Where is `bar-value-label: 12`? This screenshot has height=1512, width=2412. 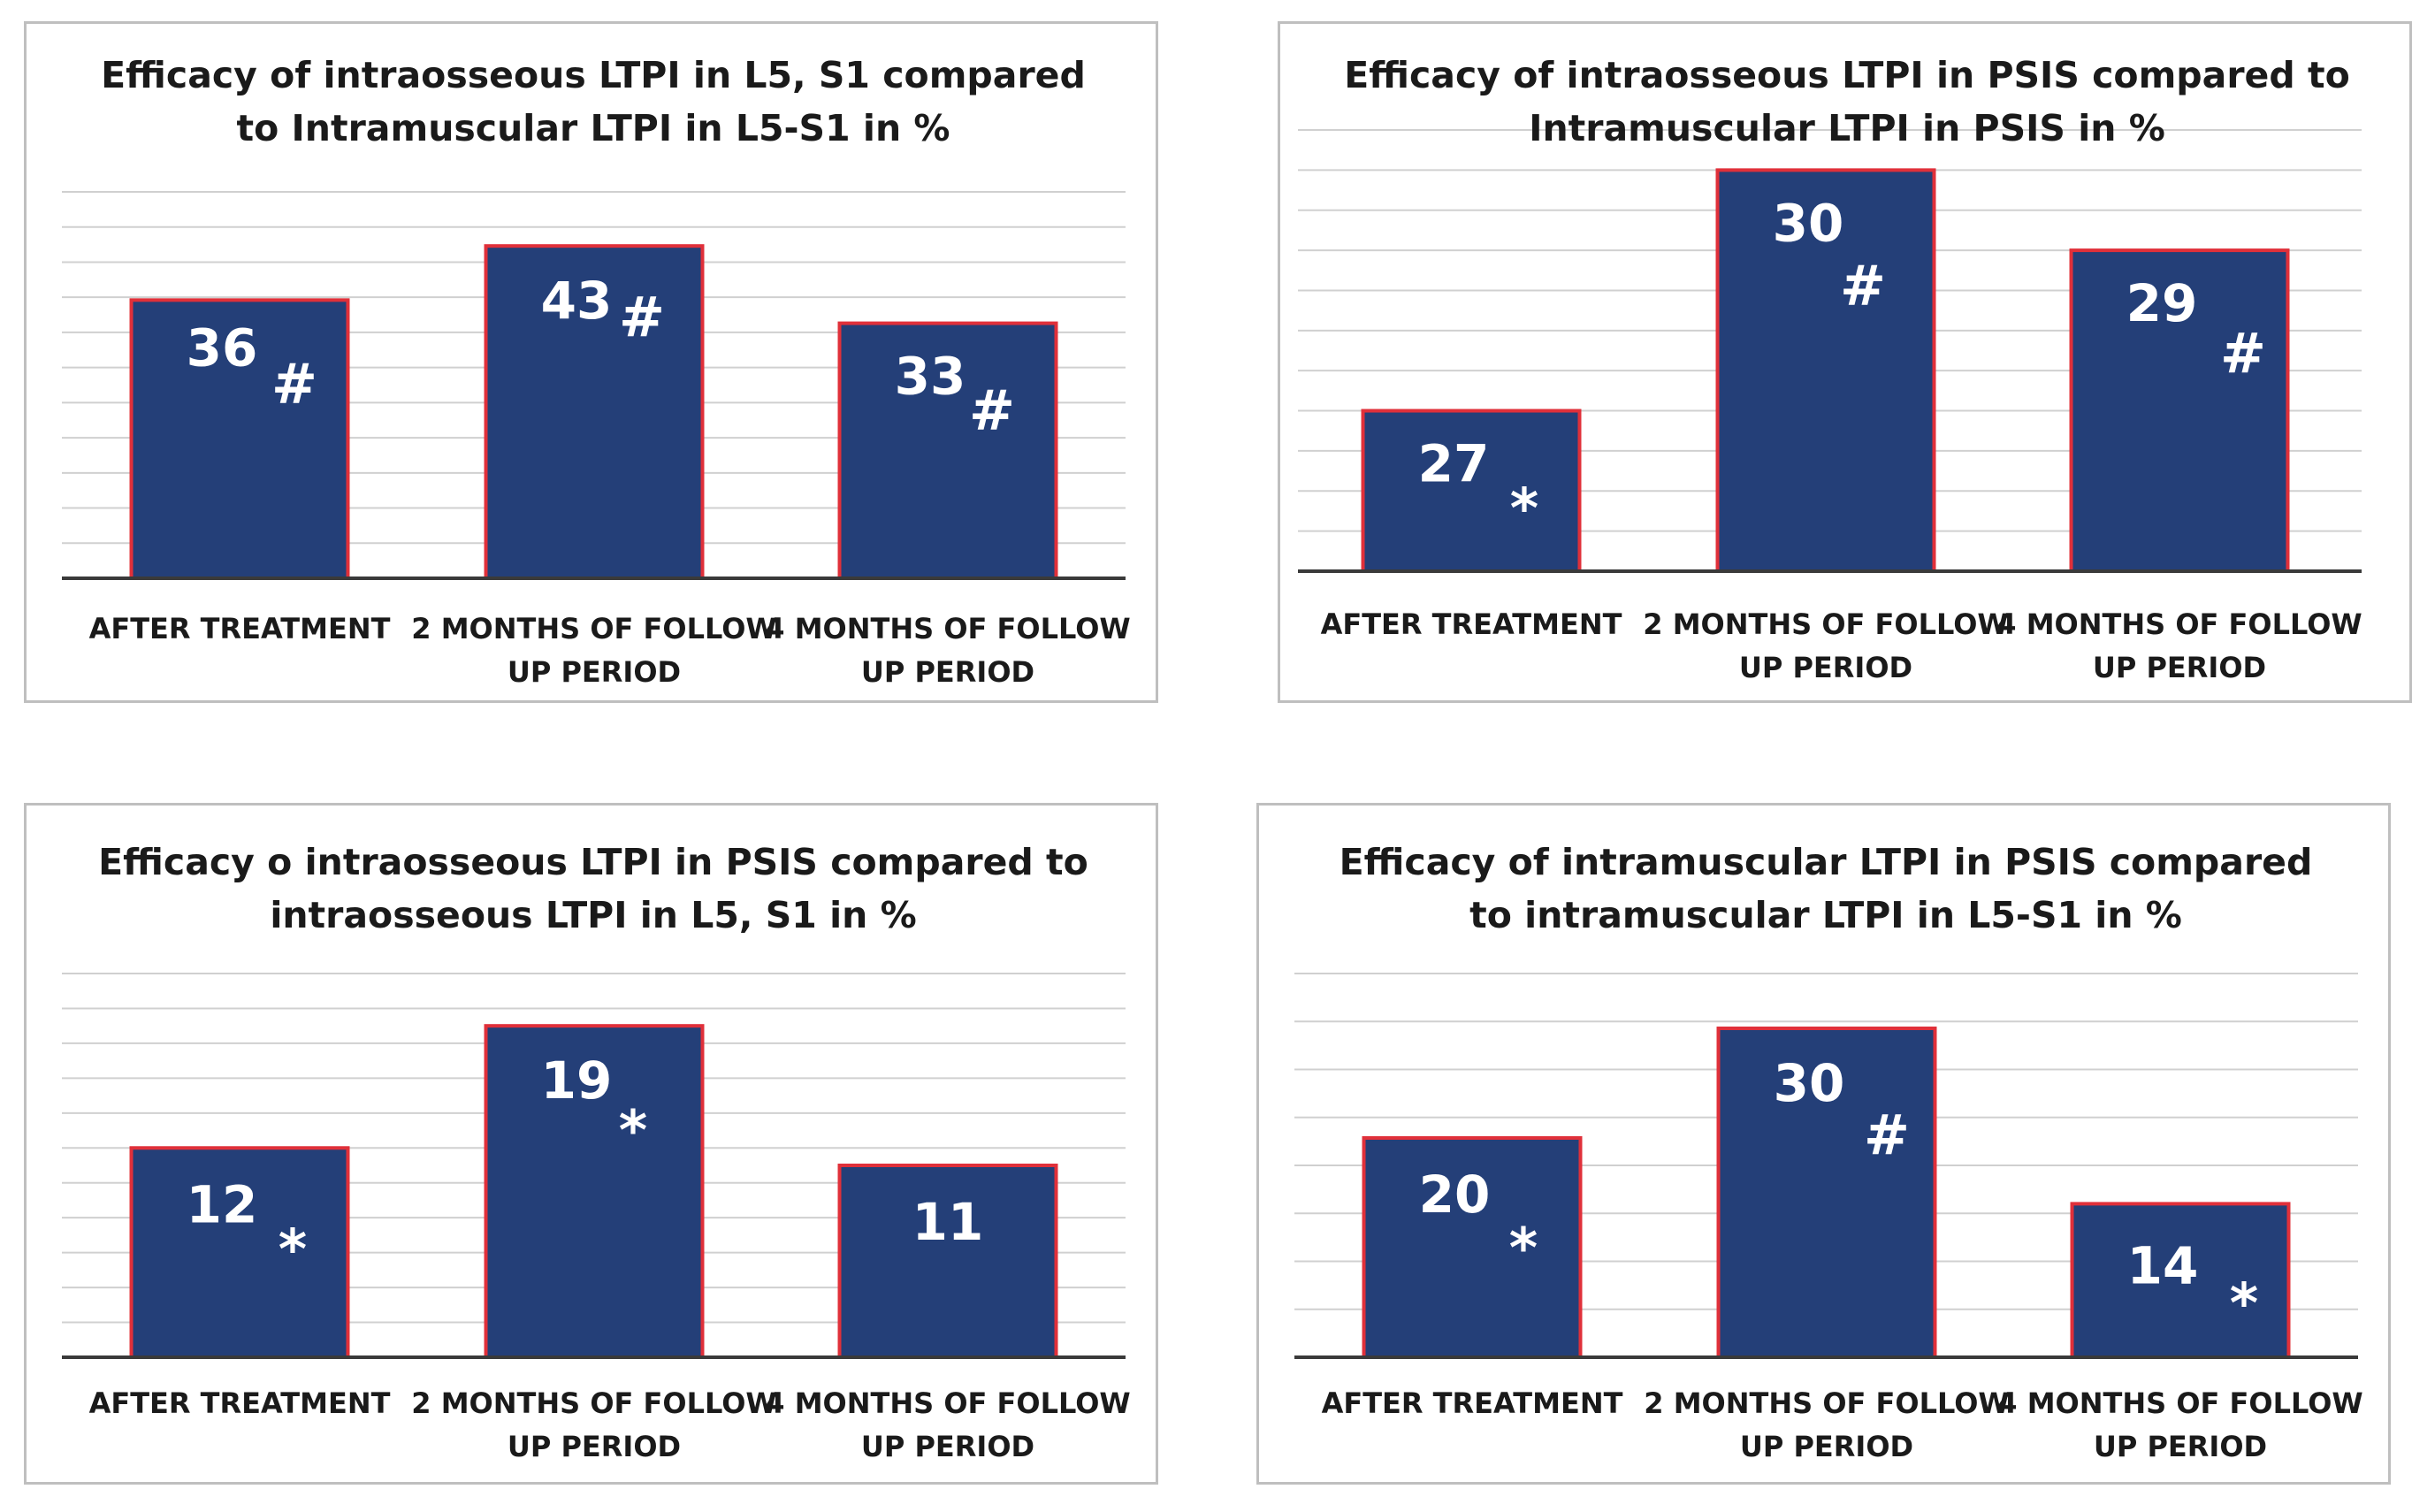
bar-value-label: 12 is located at coordinates (222, 1204).